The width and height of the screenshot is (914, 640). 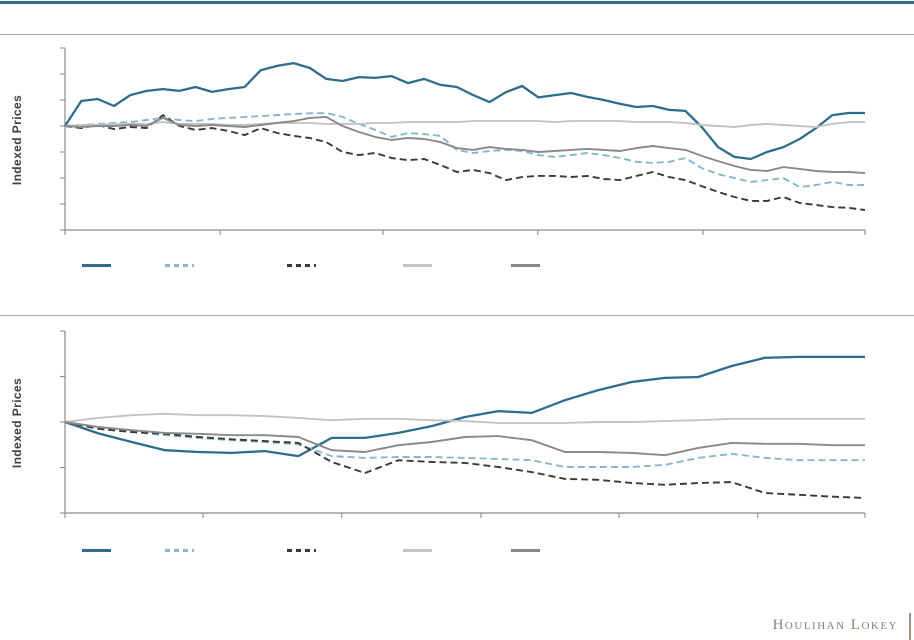 What do you see at coordinates (457, 2) in the screenshot?
I see `top-accent-bar` at bounding box center [457, 2].